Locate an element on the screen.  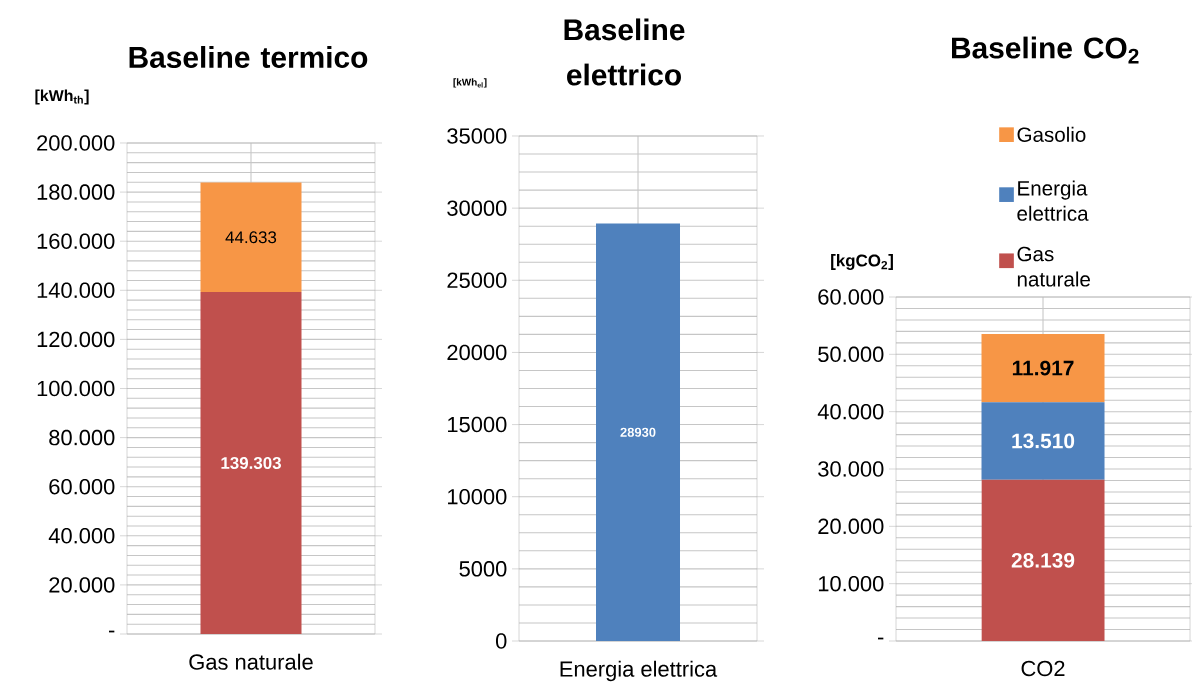
data-label: 28930 is located at coordinates (638, 432).